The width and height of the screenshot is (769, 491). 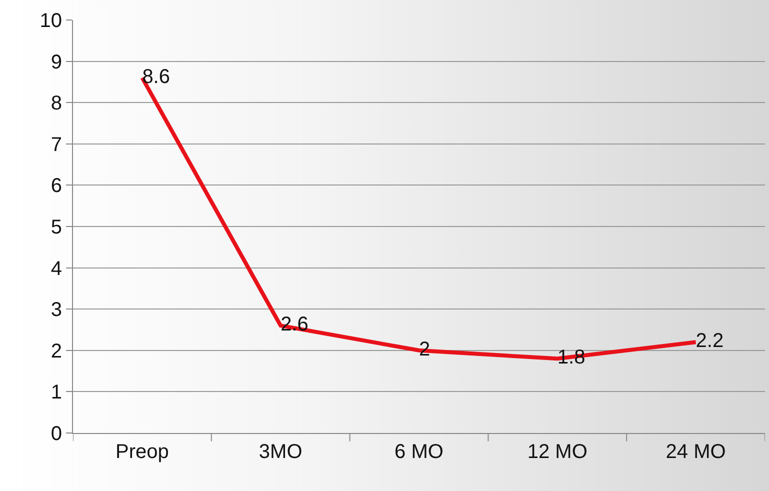 What do you see at coordinates (419, 452) in the screenshot?
I see `x-tick-label: 6 MO` at bounding box center [419, 452].